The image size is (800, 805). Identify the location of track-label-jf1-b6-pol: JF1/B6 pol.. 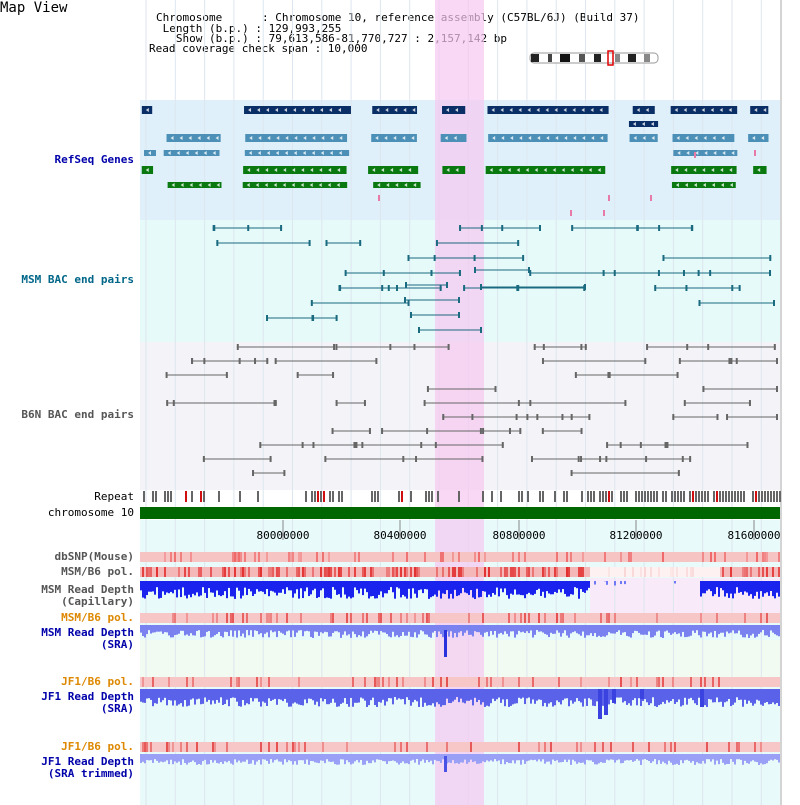
(97, 681).